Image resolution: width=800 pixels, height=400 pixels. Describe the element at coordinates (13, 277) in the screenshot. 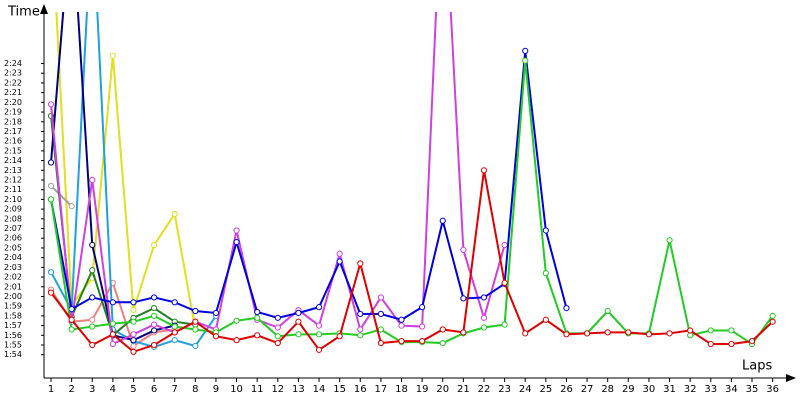

I see `y-tick-label: 2:02` at that location.